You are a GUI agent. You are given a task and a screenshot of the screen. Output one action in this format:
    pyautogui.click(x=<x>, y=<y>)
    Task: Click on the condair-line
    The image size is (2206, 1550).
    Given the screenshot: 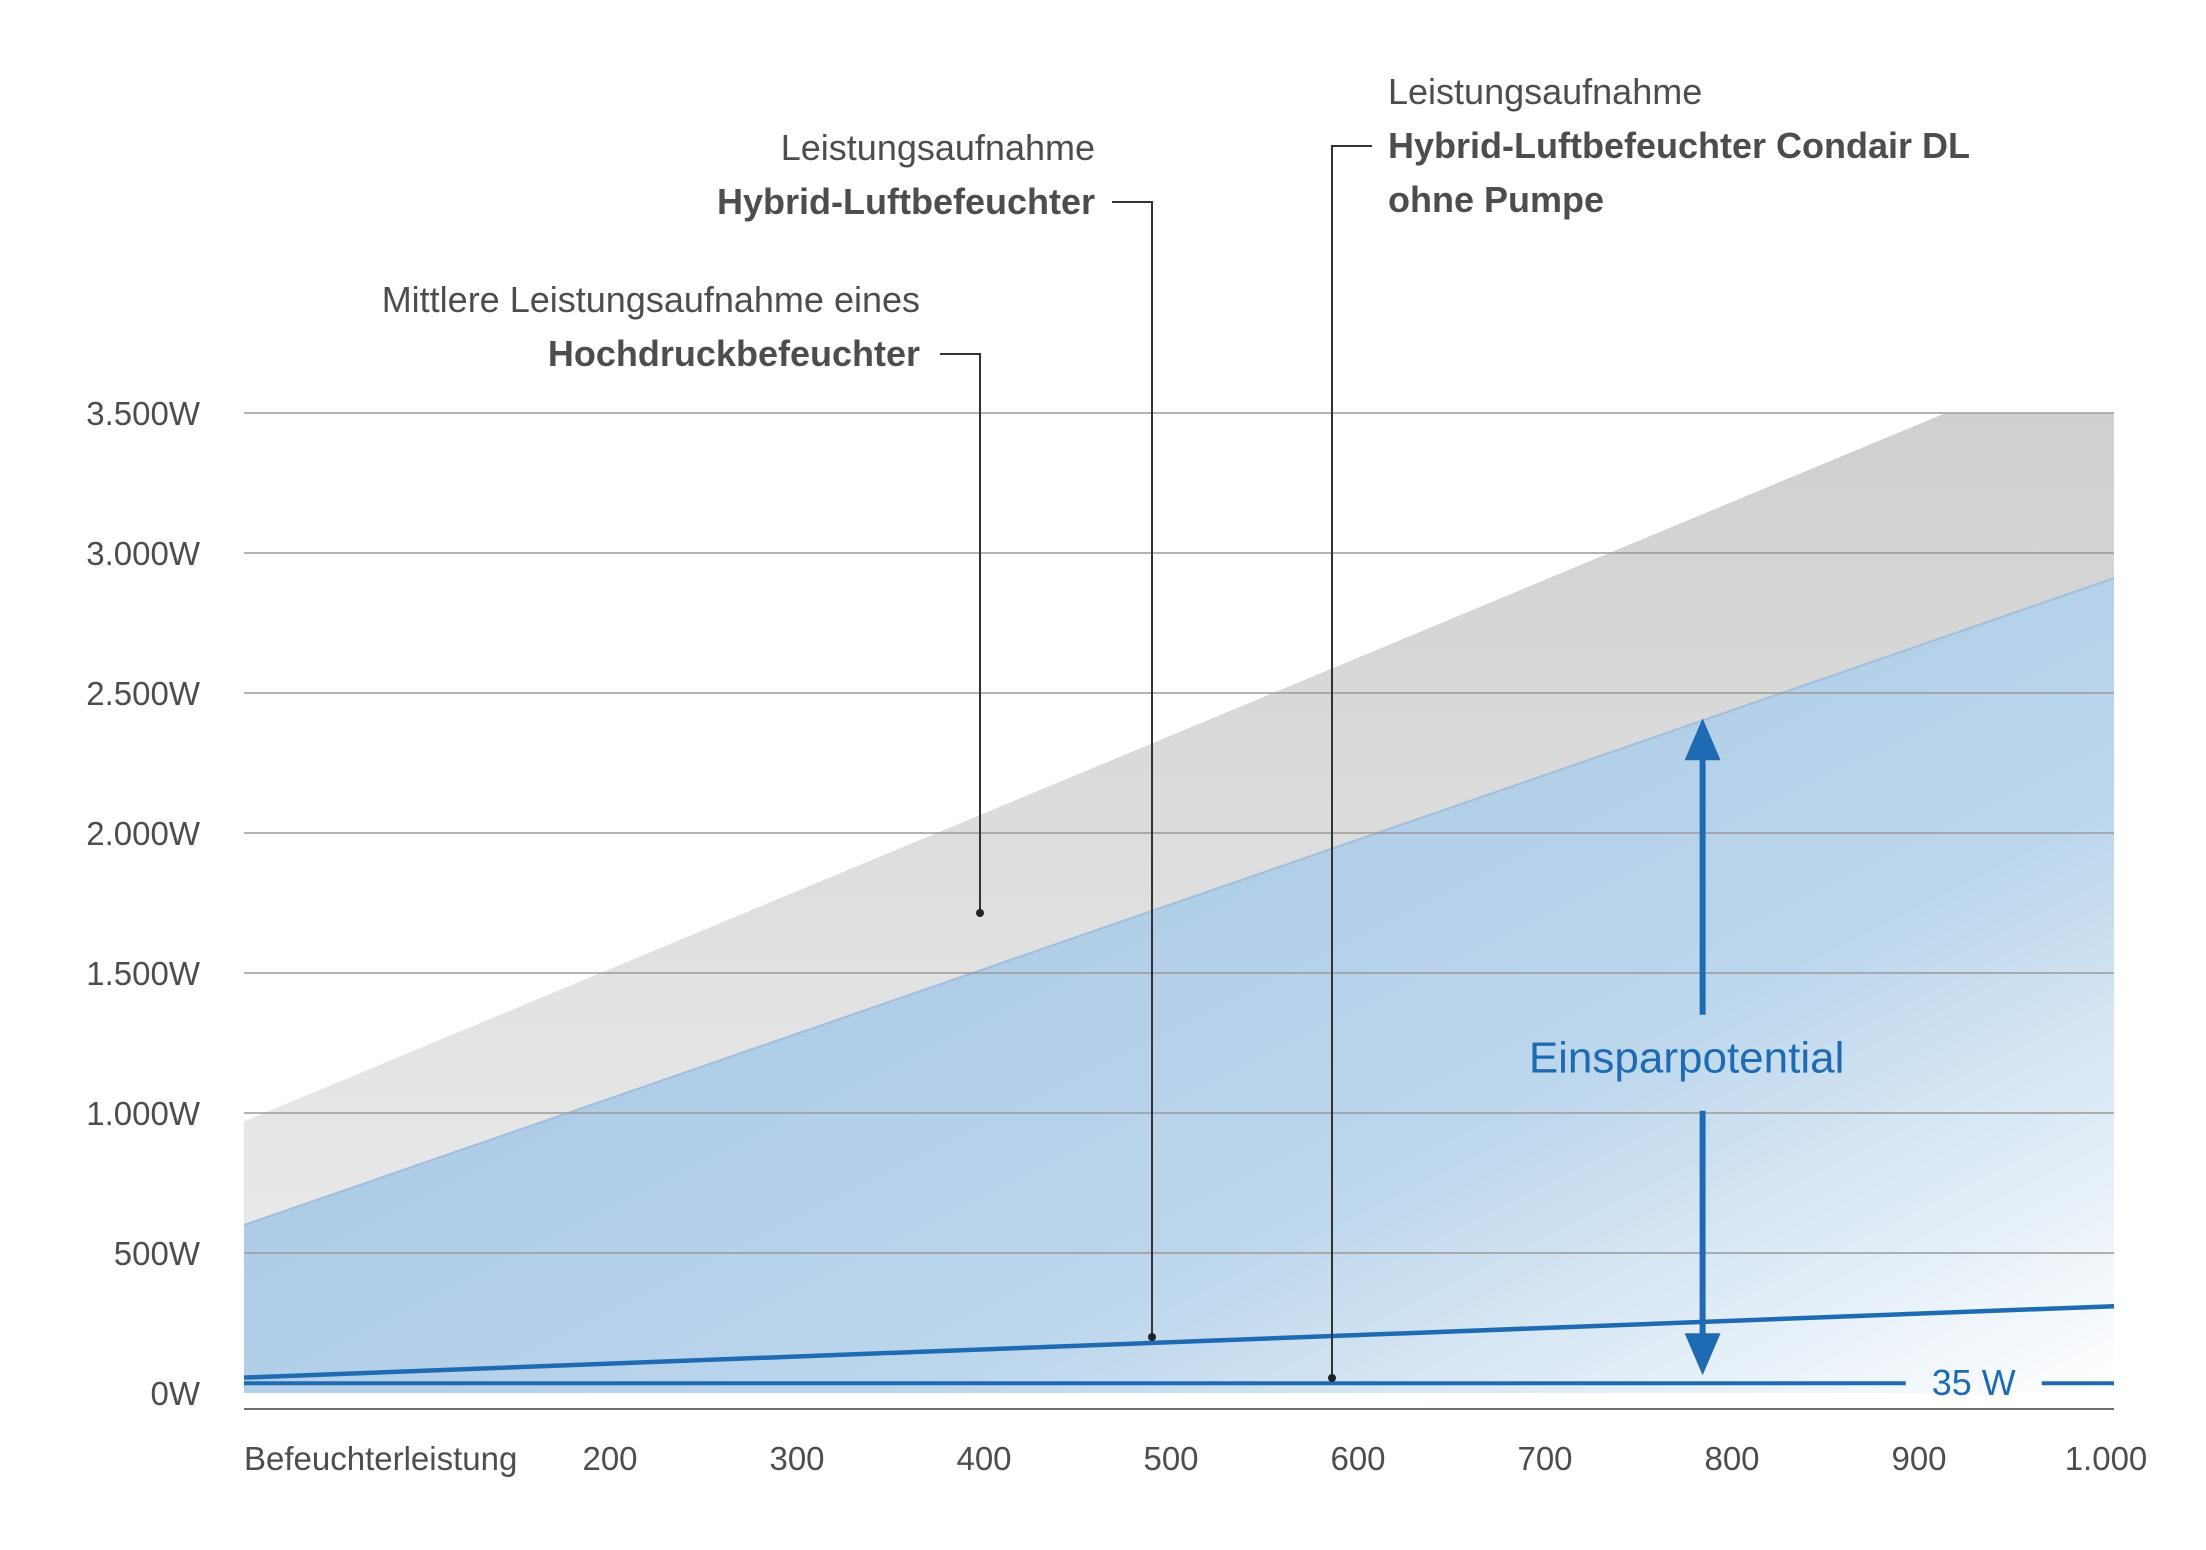 What is the action you would take?
    pyautogui.click(x=1179, y=1341)
    